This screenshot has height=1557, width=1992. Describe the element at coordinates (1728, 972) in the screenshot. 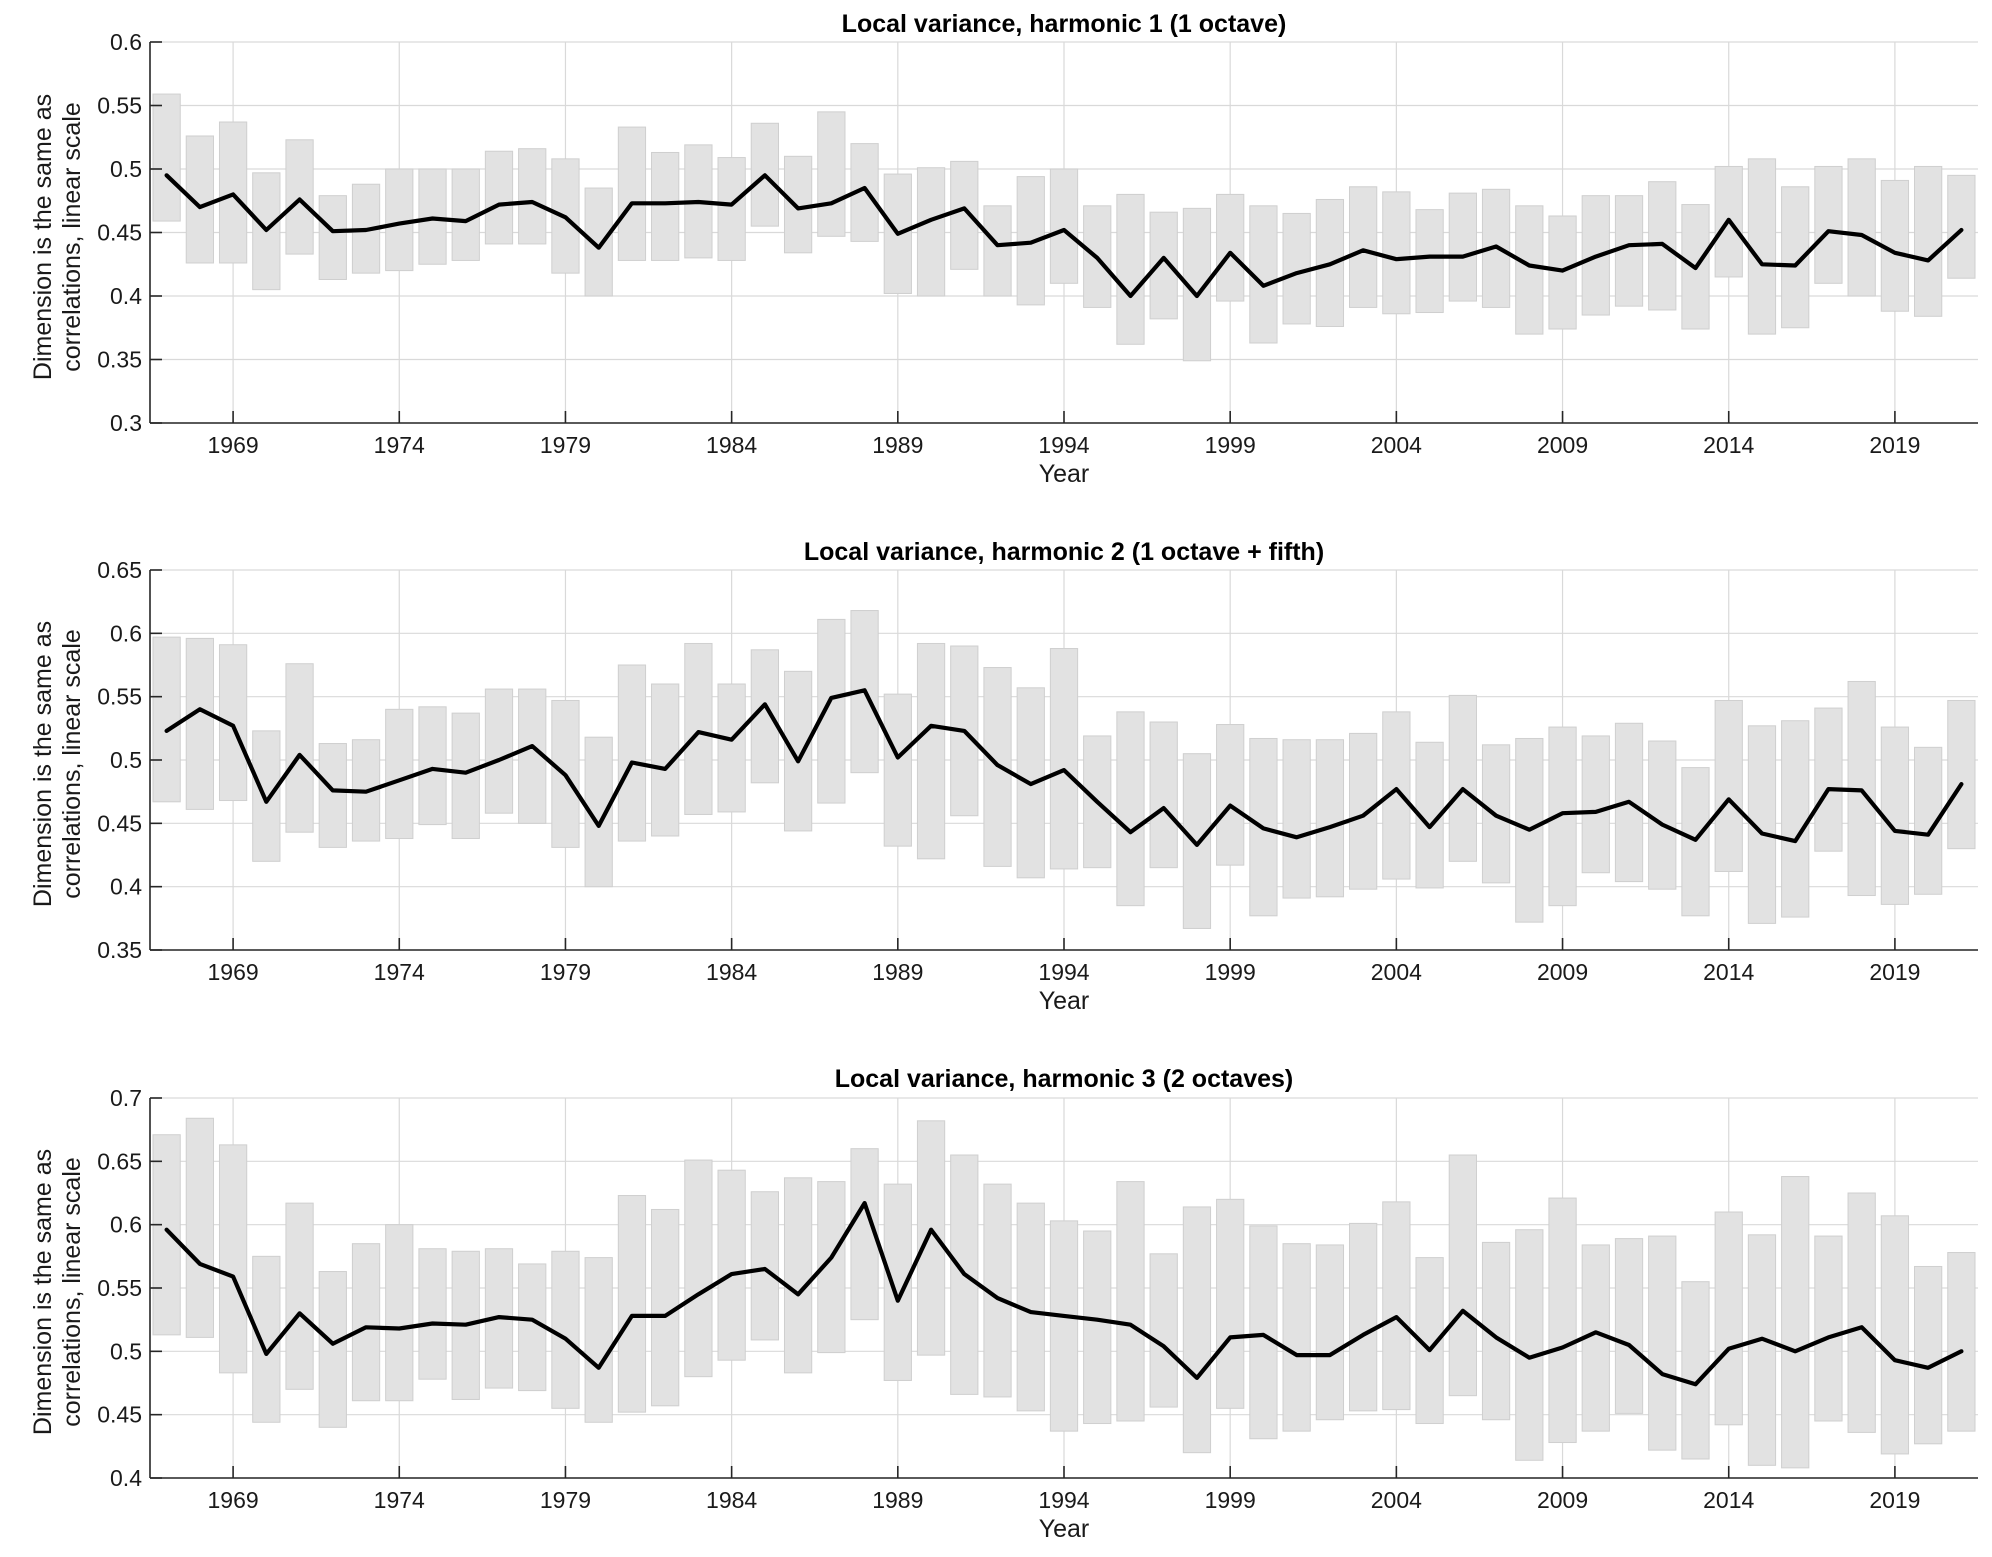

I see `x-tick-label: 2014` at that location.